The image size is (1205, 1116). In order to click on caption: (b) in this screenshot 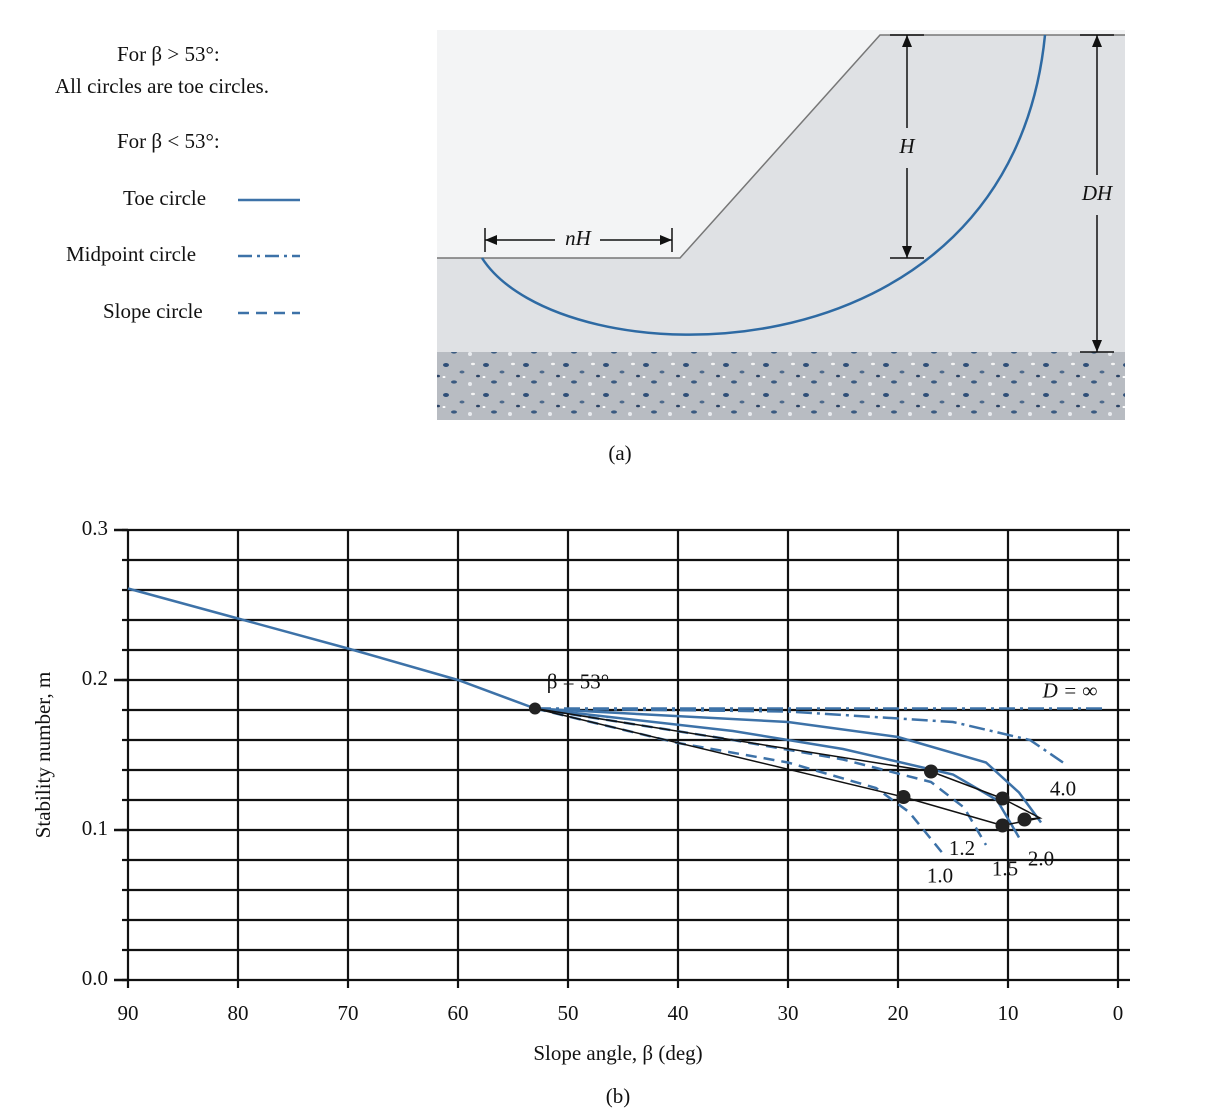, I will do `click(618, 1096)`.